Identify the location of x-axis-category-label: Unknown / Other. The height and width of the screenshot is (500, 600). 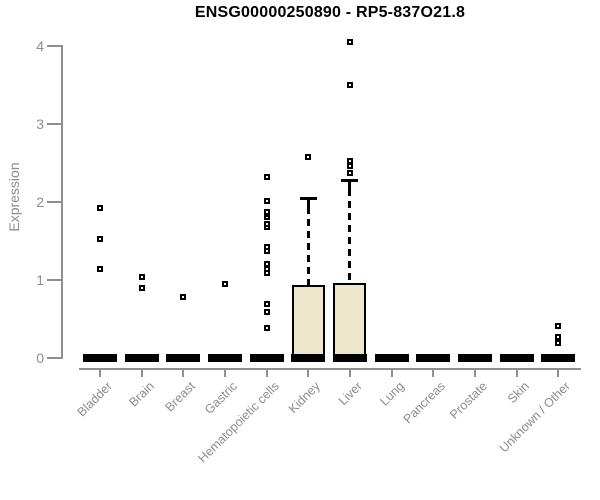
(535, 417).